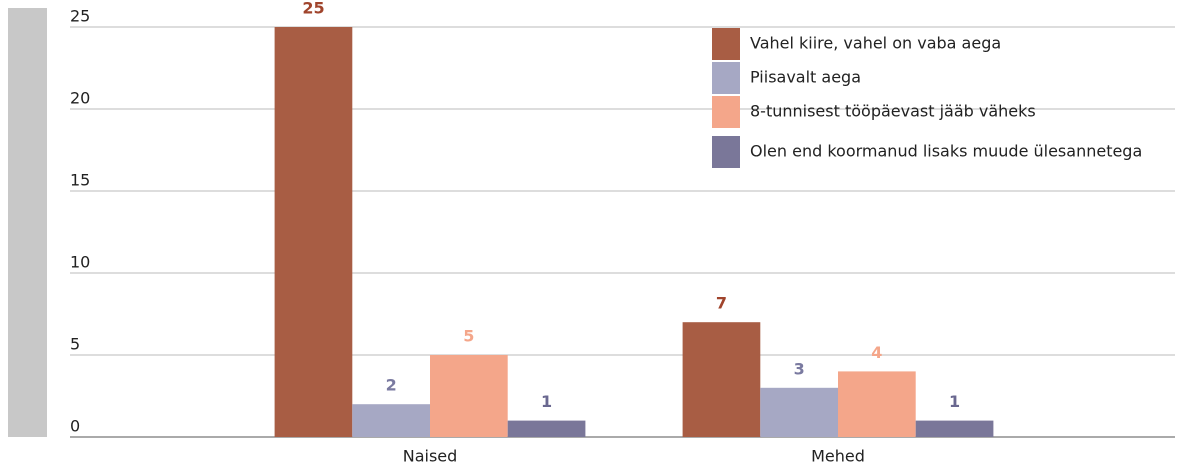 The width and height of the screenshot is (1179, 466). Describe the element at coordinates (721, 303) in the screenshot. I see `data-label: 7` at that location.